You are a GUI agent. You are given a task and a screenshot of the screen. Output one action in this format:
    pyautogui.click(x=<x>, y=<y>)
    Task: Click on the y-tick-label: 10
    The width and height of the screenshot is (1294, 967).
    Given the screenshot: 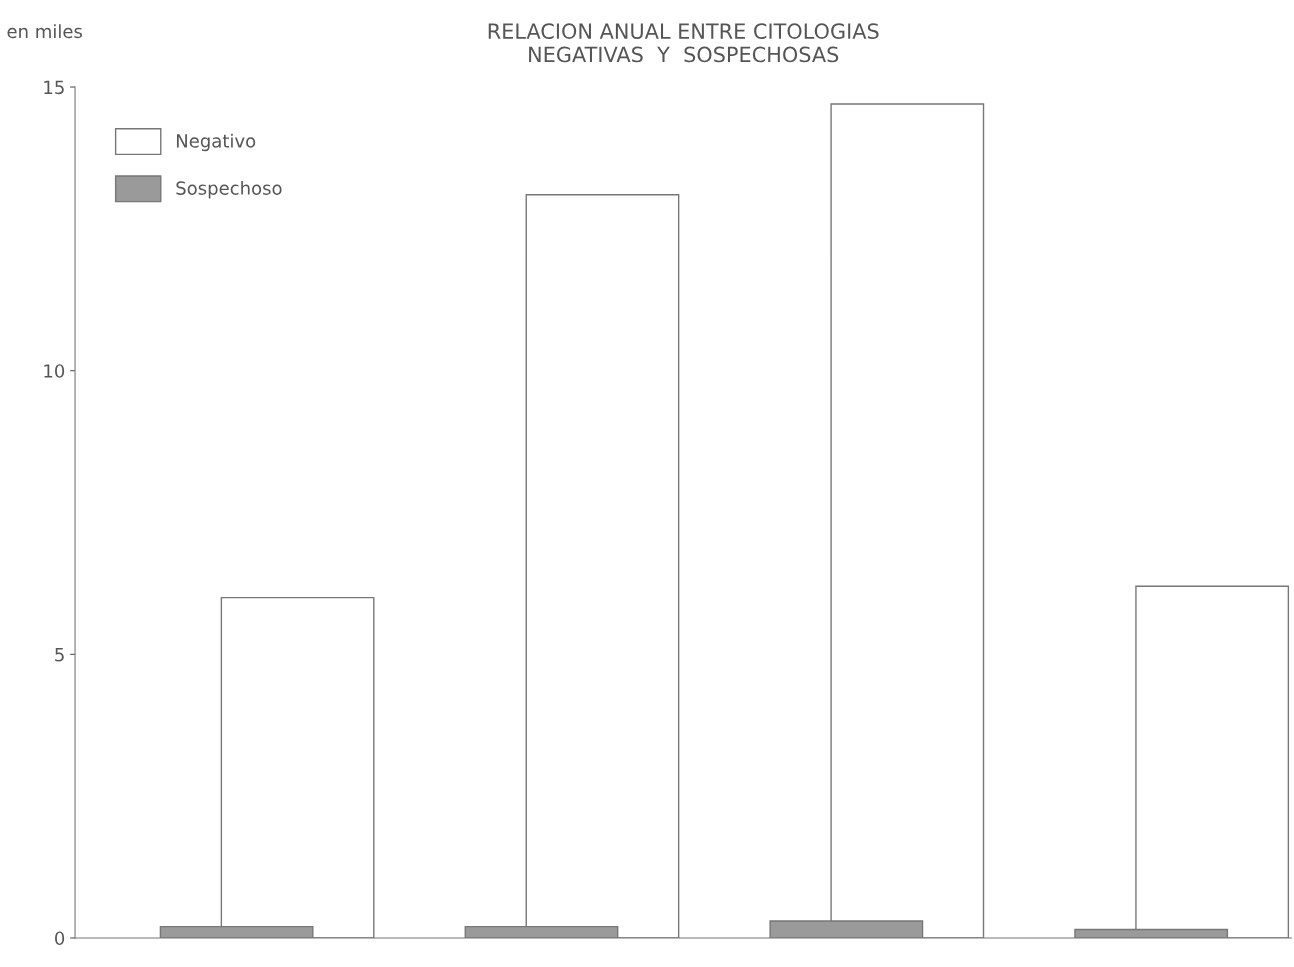 What is the action you would take?
    pyautogui.click(x=54, y=371)
    